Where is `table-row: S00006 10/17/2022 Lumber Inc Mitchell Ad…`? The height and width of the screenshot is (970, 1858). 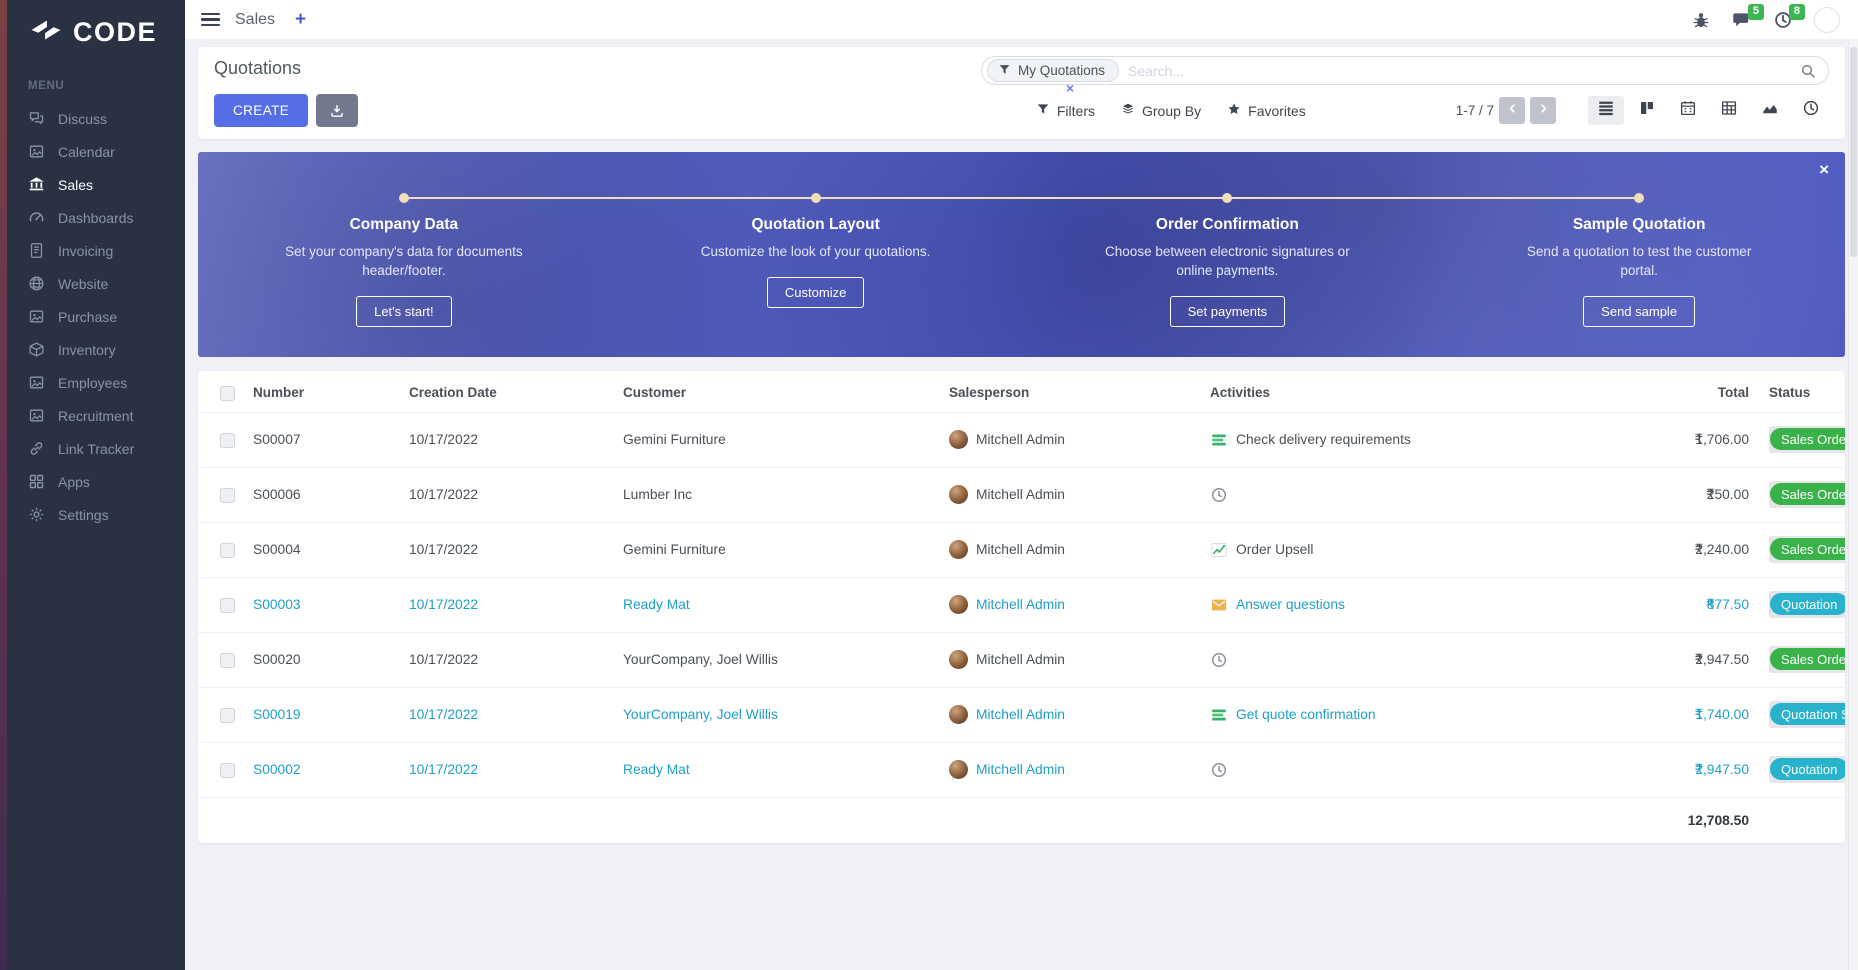
table-row: S00006 10/17/2022 Lumber Inc Mitchell Ad… is located at coordinates (1021, 494).